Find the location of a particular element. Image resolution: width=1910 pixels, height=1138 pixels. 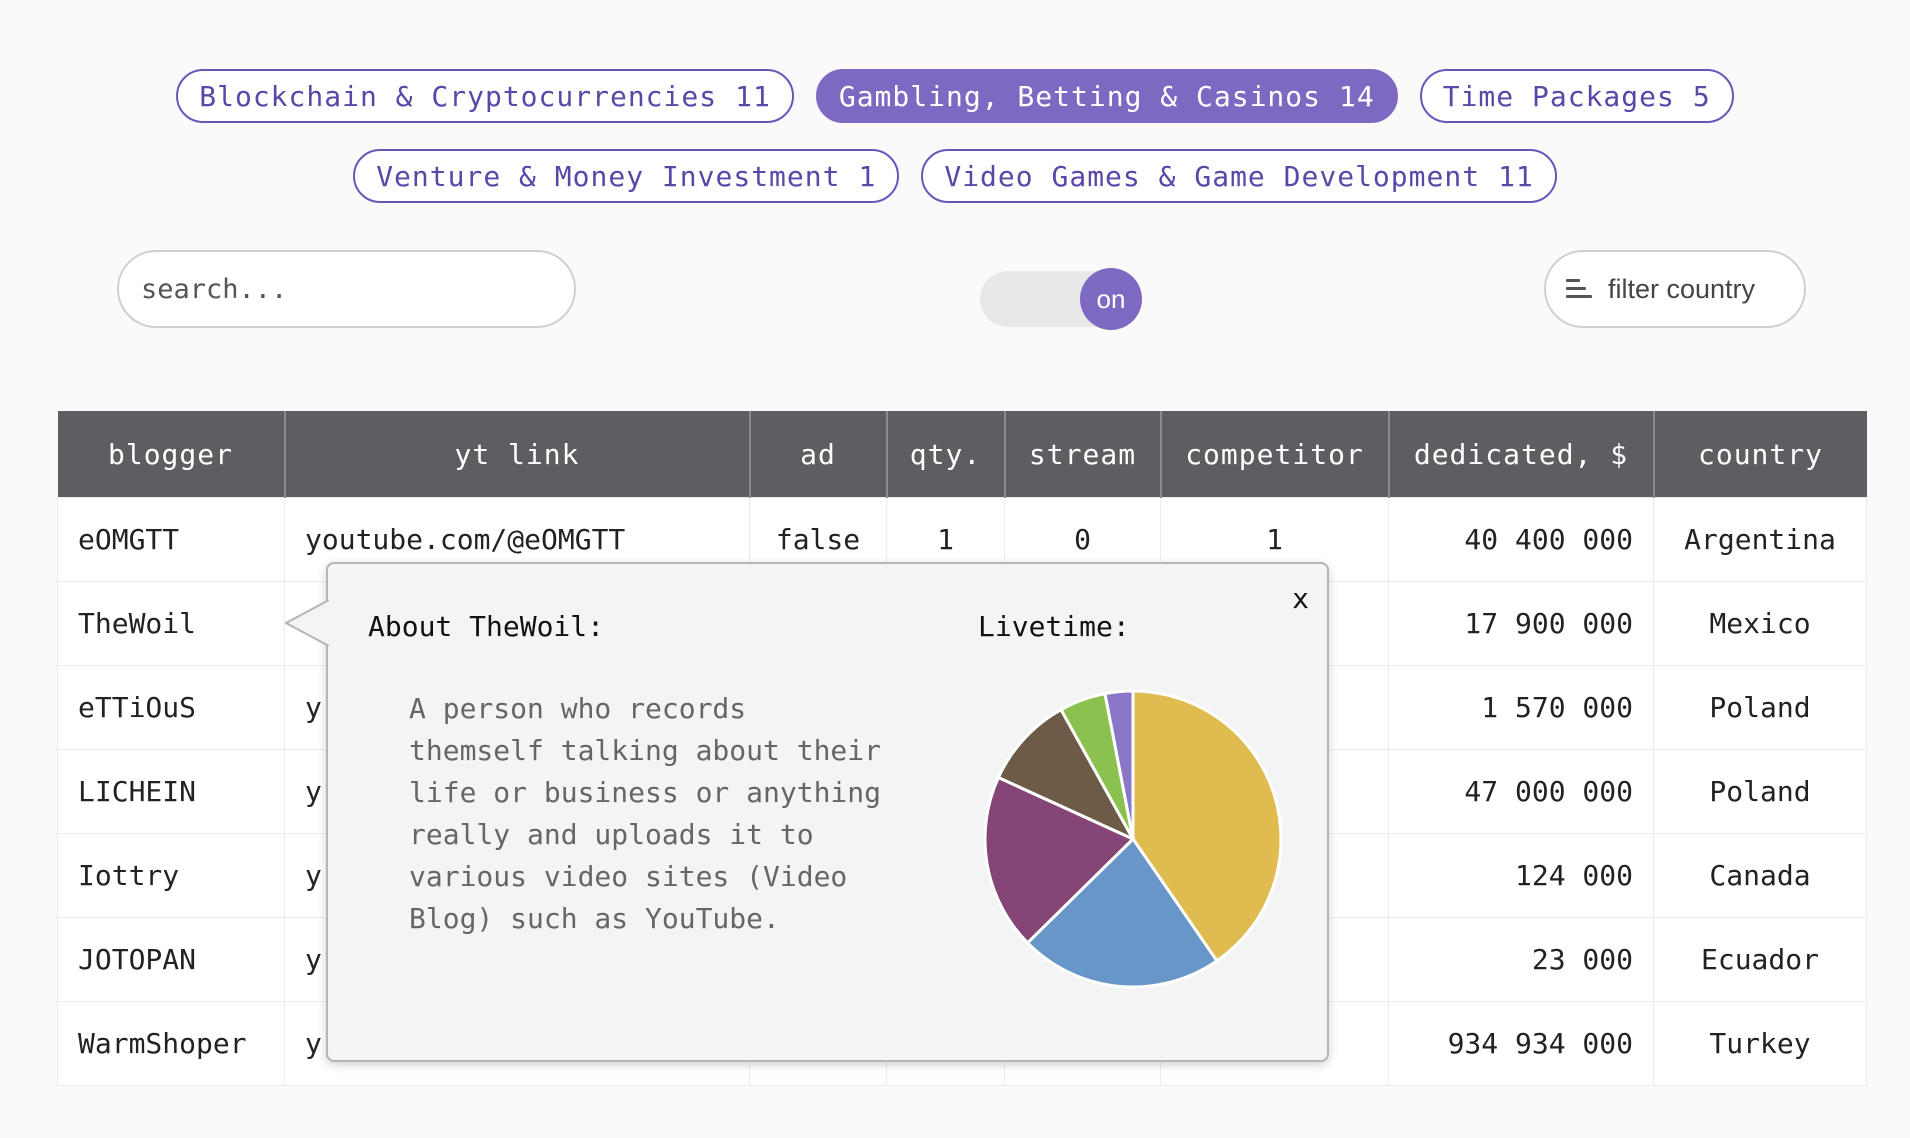

column-header-yt-link: yt link is located at coordinates (517, 454).